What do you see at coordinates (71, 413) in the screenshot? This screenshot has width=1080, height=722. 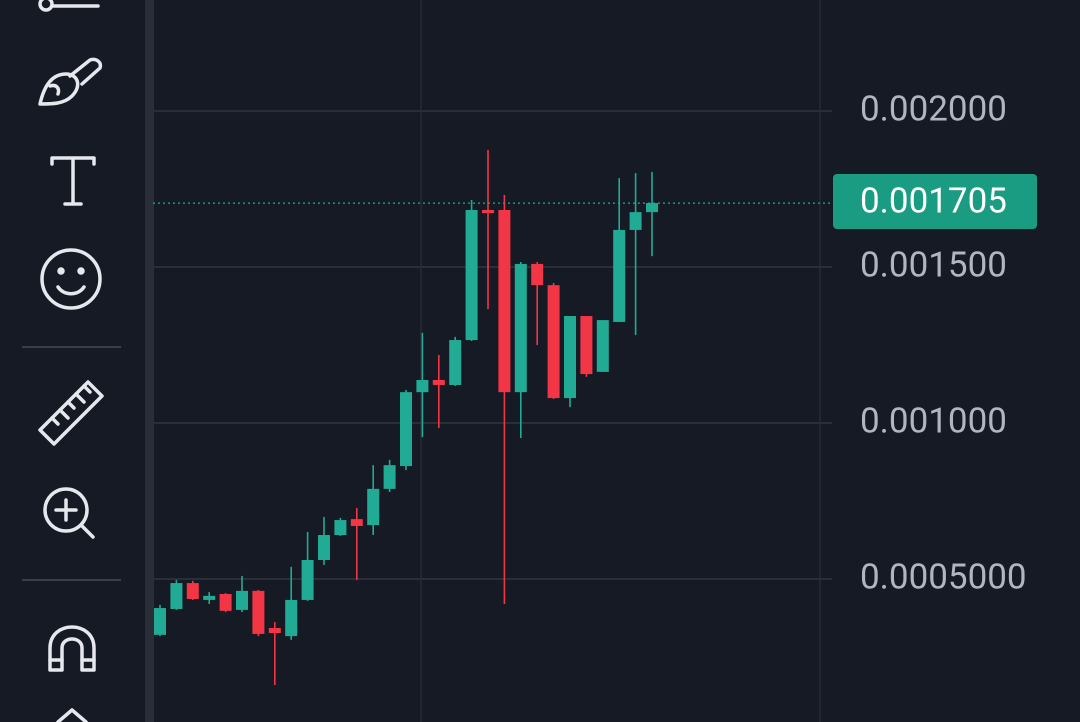 I see `ruler-tool-icon` at bounding box center [71, 413].